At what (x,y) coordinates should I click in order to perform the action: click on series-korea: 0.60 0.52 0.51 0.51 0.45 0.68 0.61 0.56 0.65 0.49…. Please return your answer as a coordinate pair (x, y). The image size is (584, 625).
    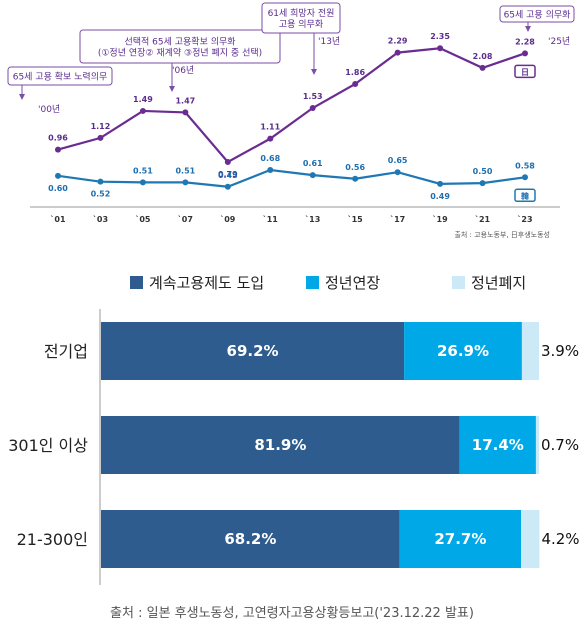
    Looking at the image, I should click on (292, 178).